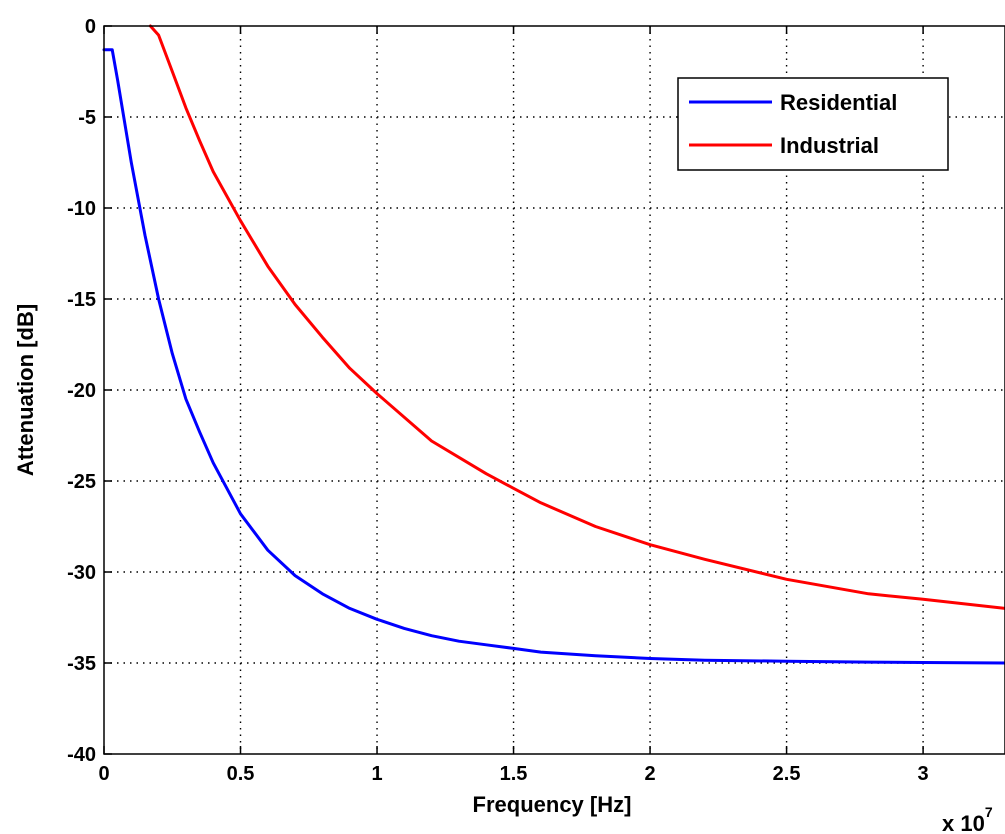  What do you see at coordinates (552, 804) in the screenshot?
I see `x-axis-label: Frequency [Hz]` at bounding box center [552, 804].